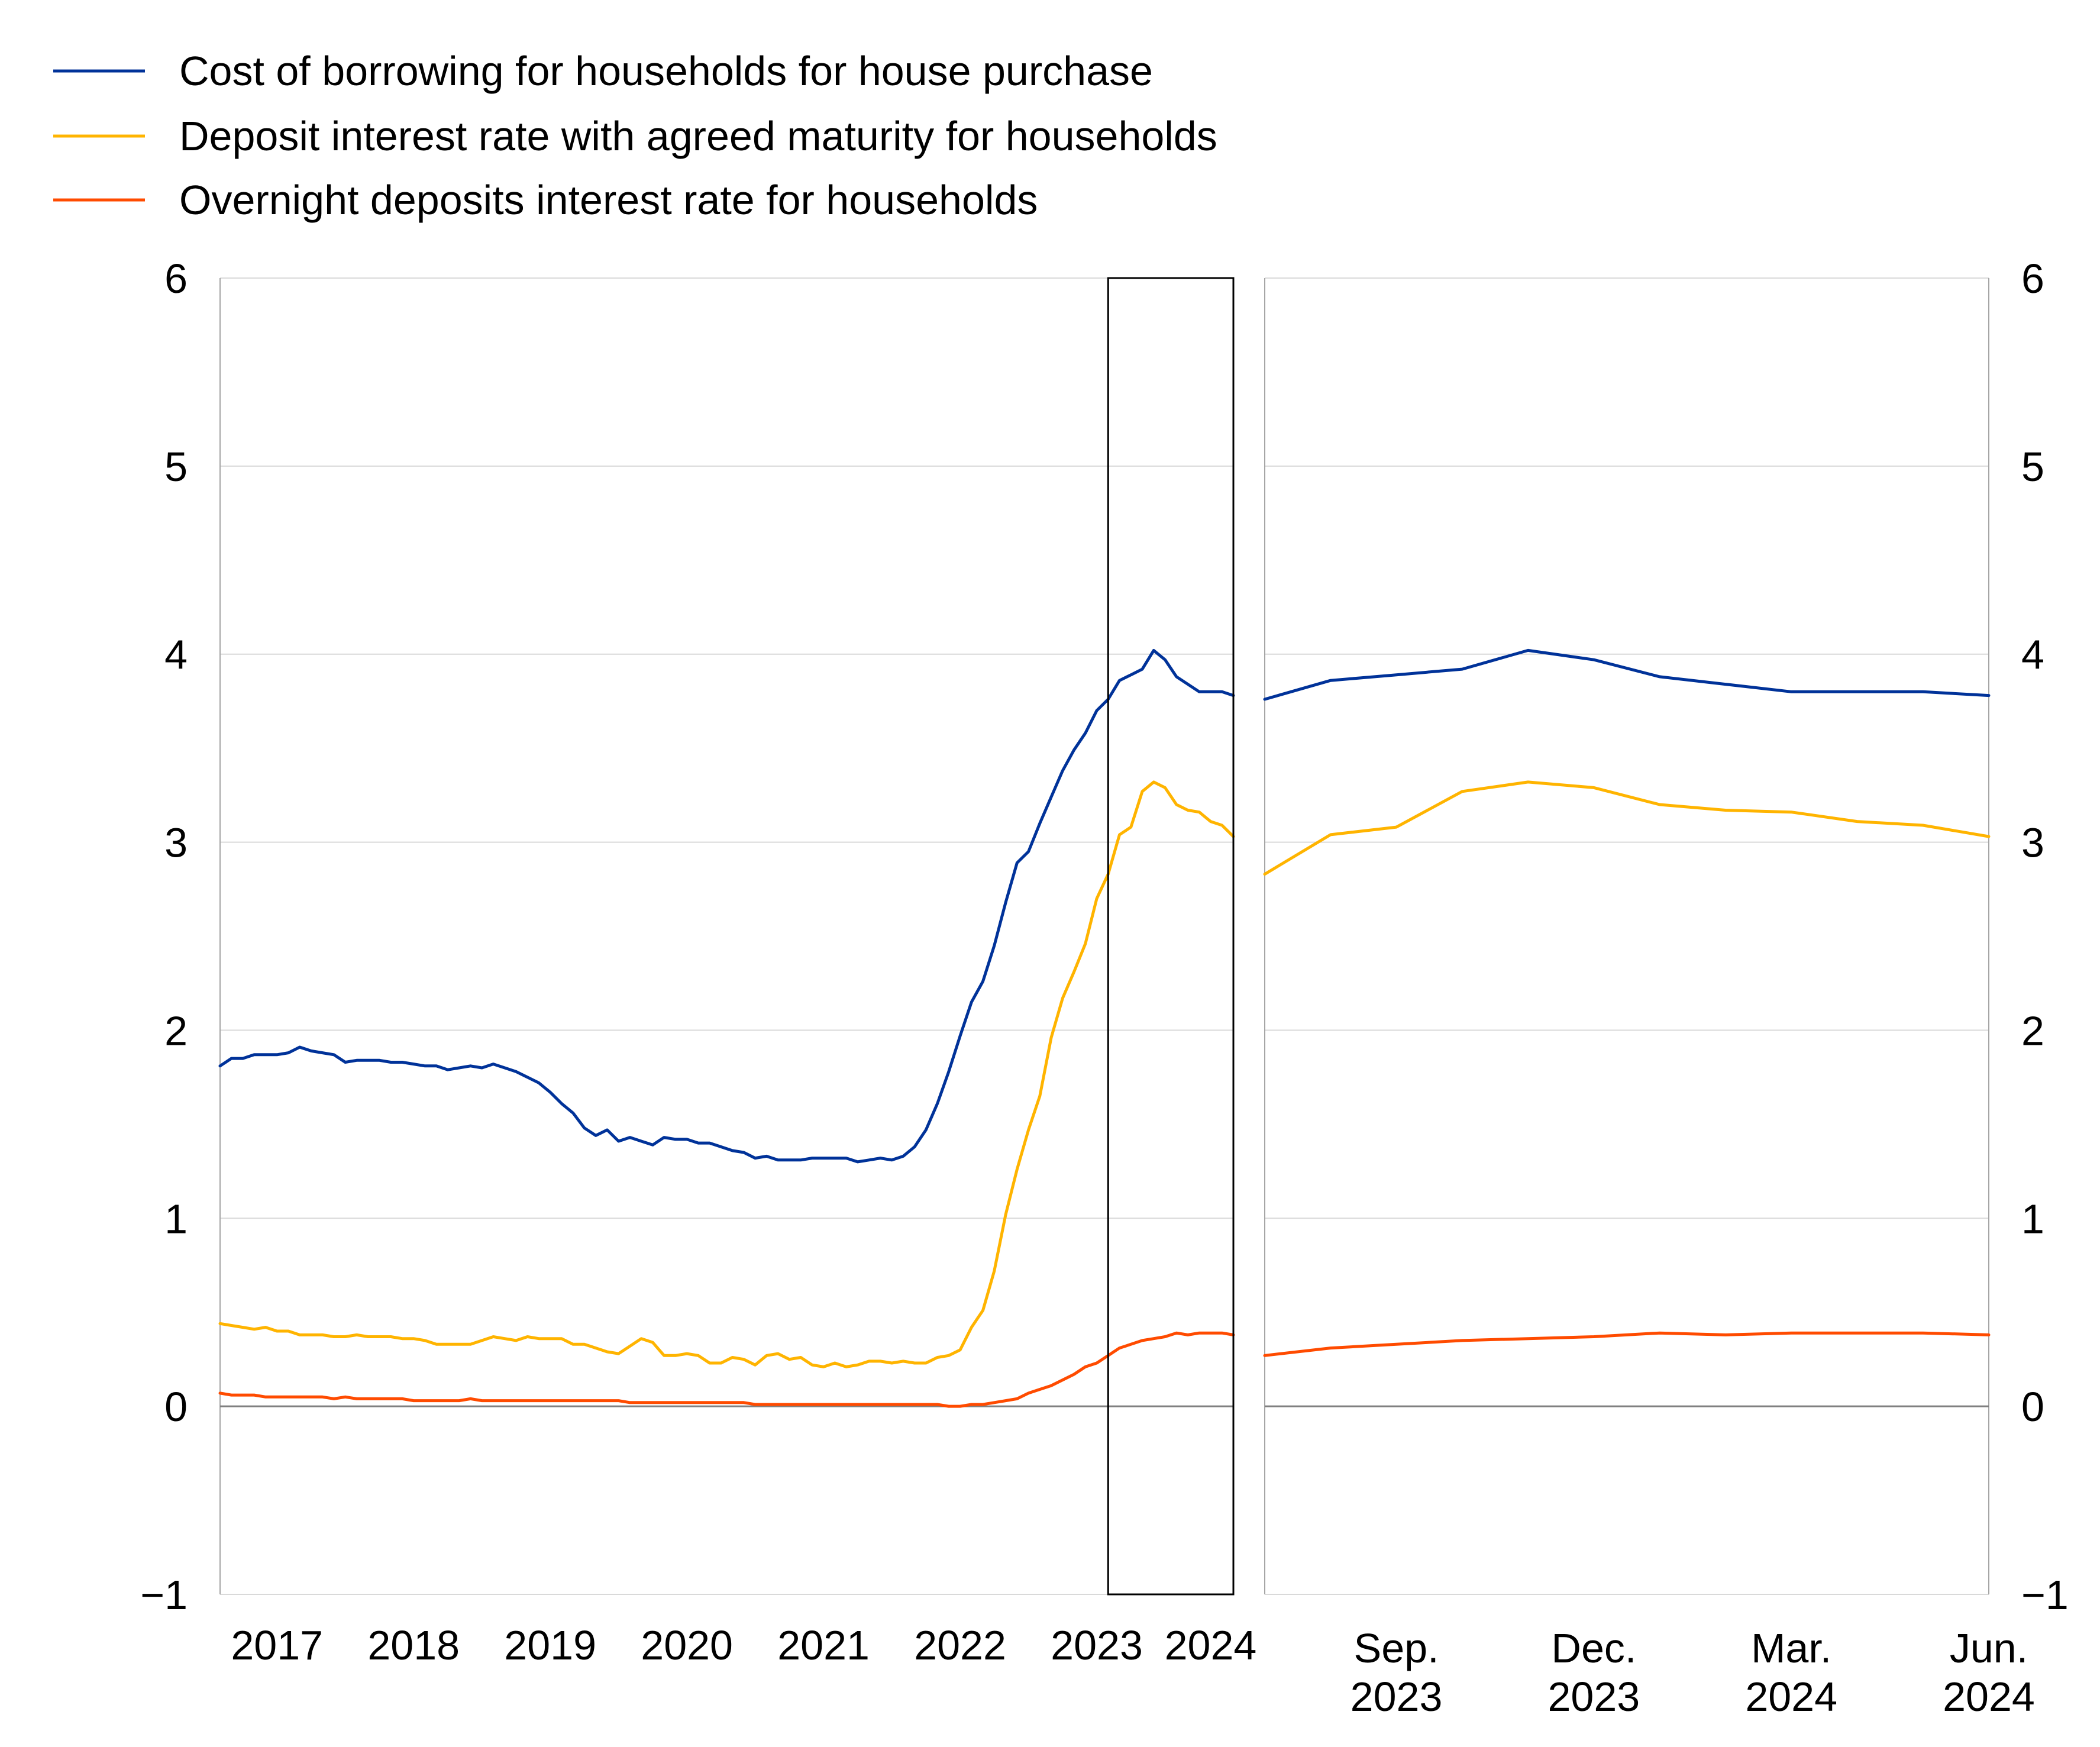  What do you see at coordinates (1593, 1648) in the screenshot?
I see `x-tick-label: Dec.` at bounding box center [1593, 1648].